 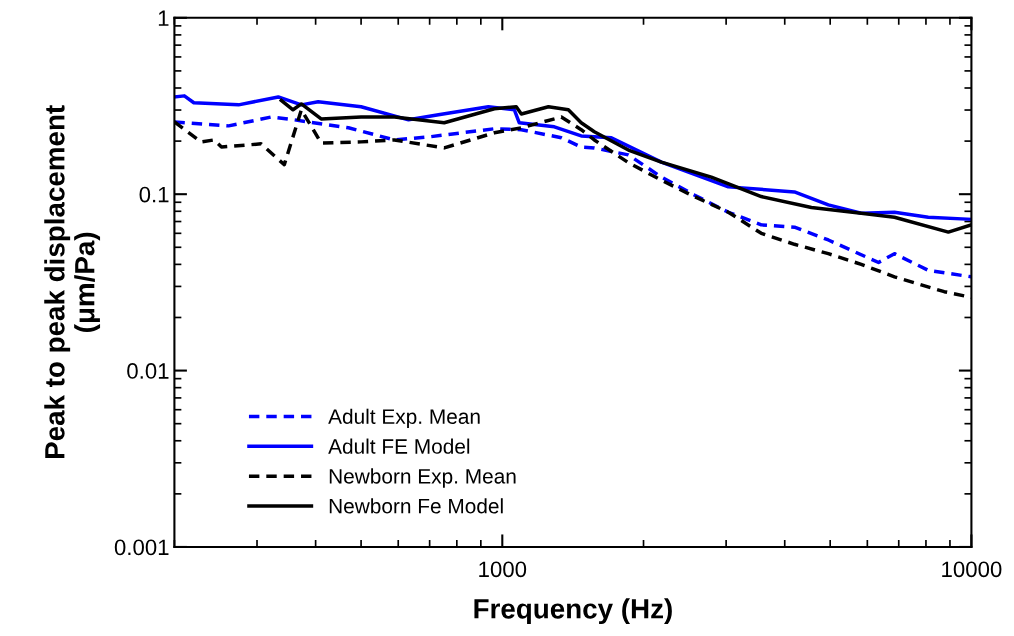 What do you see at coordinates (154, 194) in the screenshot?
I see `y-tick-label: 0.1` at bounding box center [154, 194].